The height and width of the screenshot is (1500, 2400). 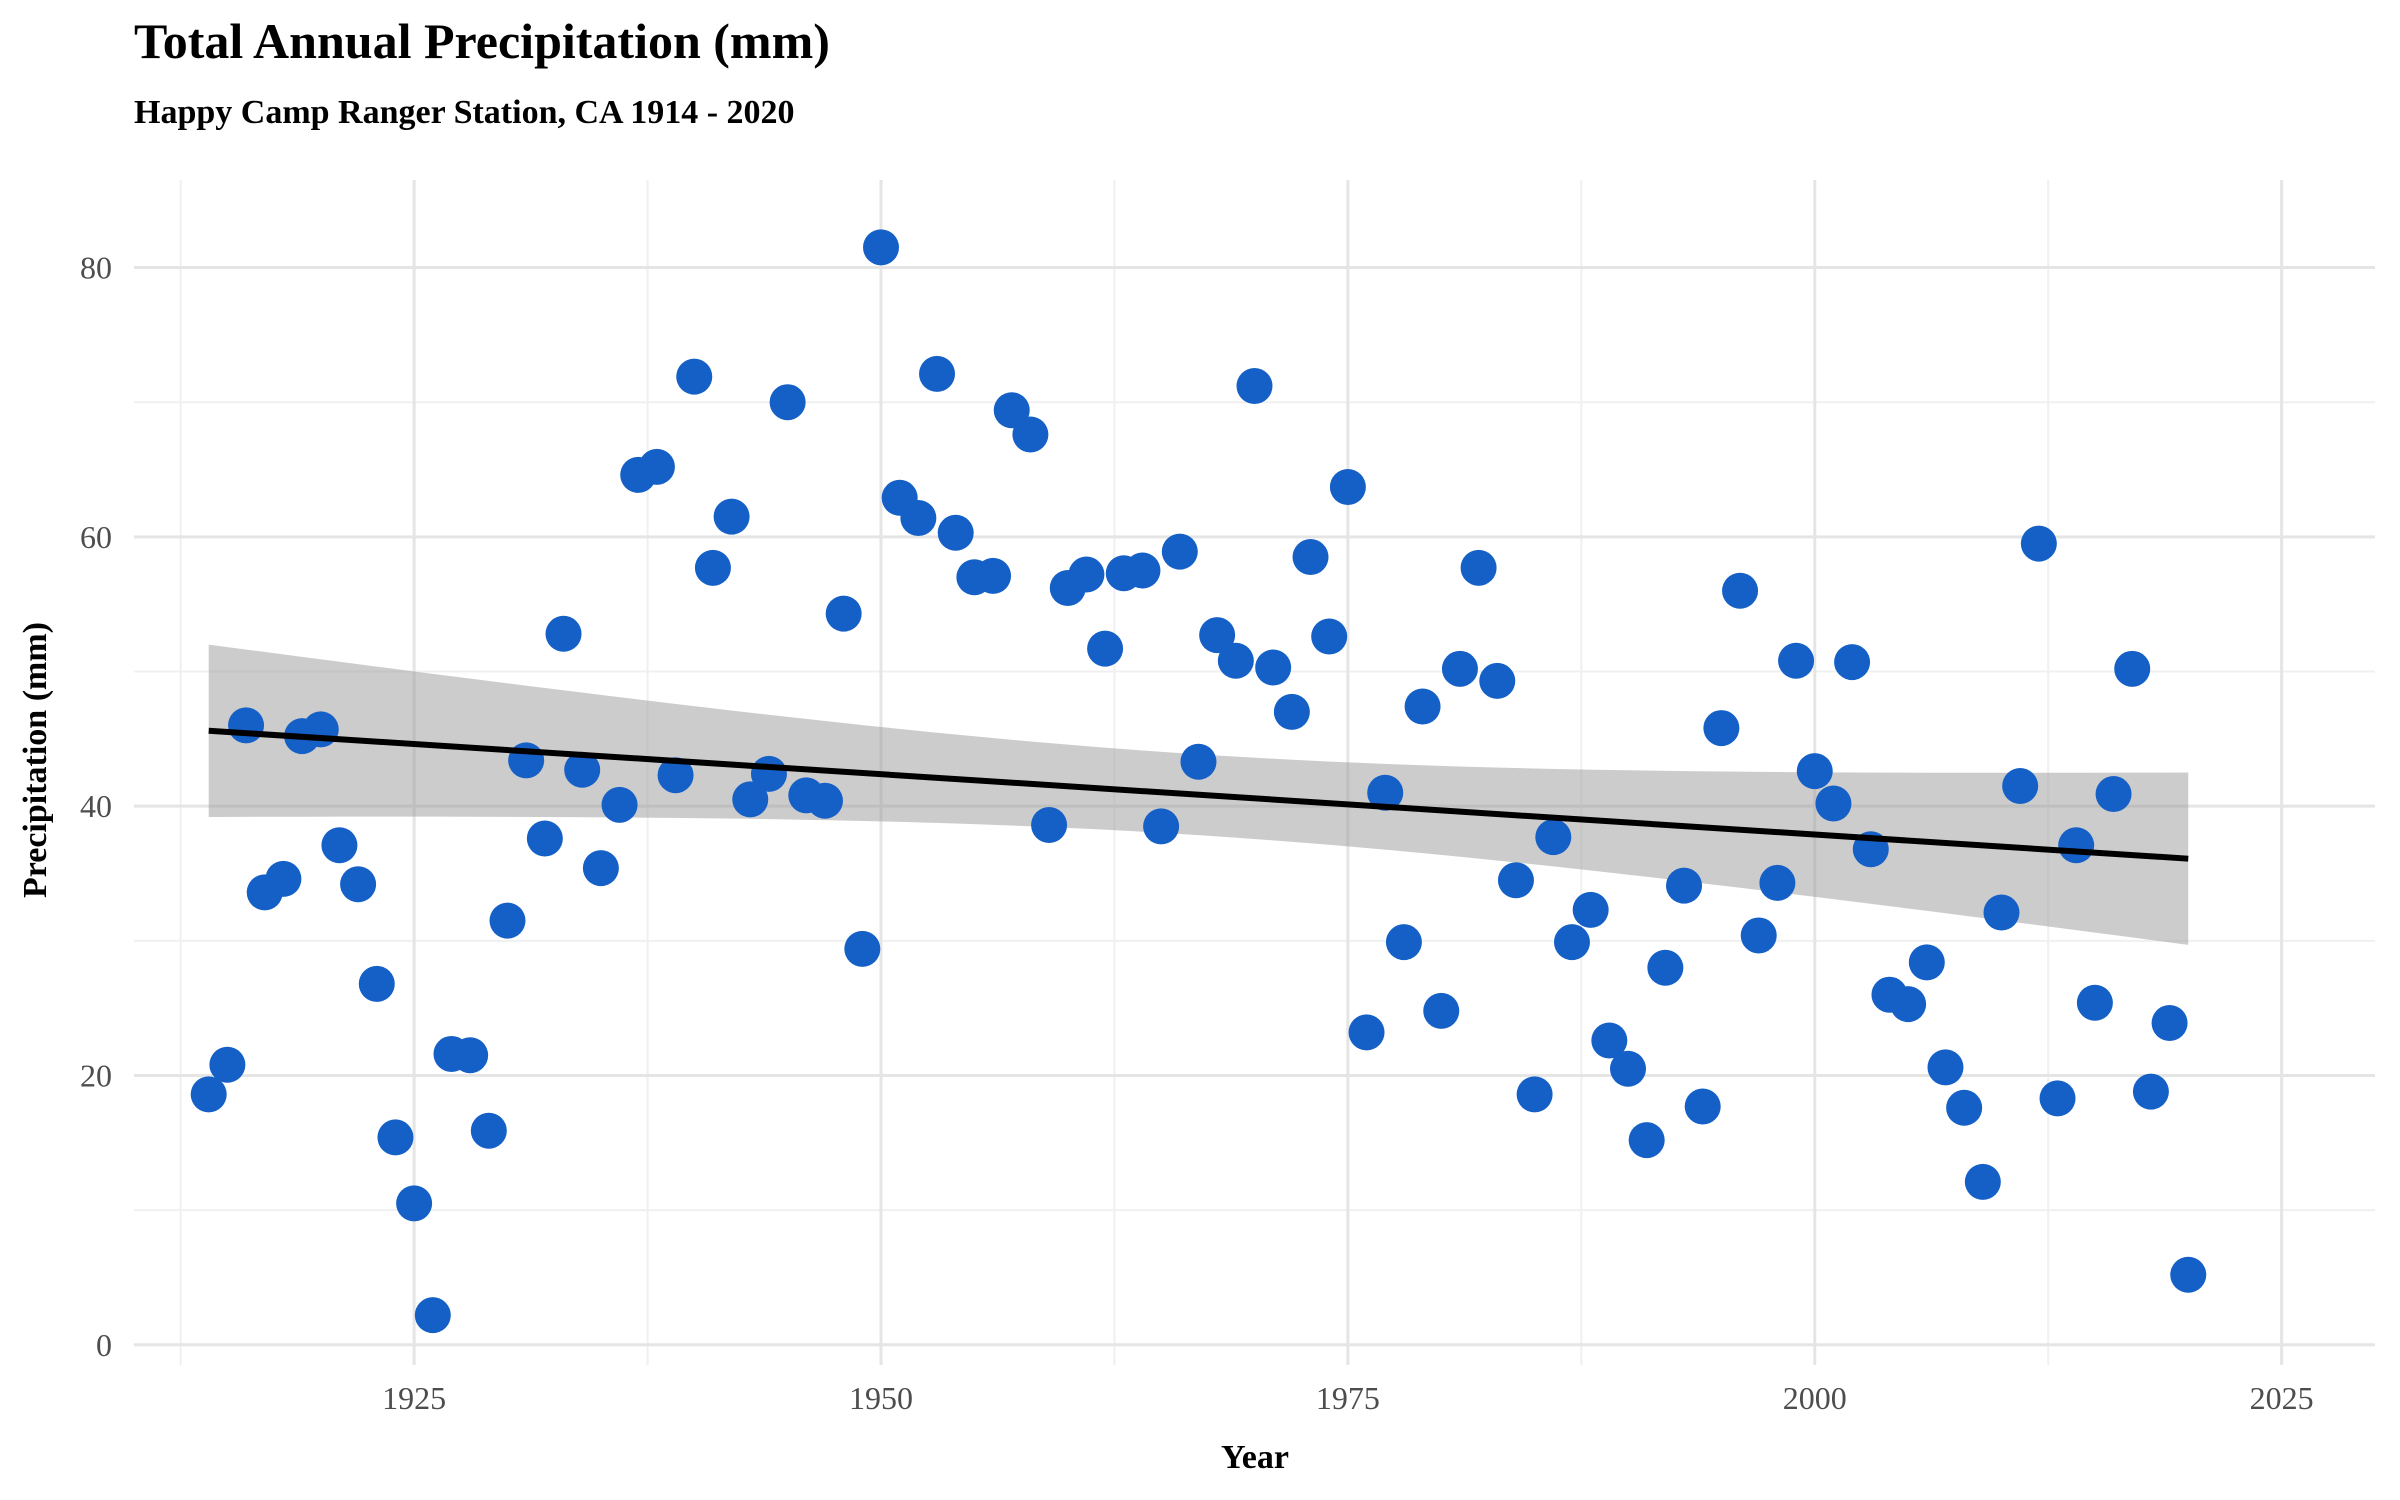 I want to click on y-tick-label: 60, so click(x=96, y=537).